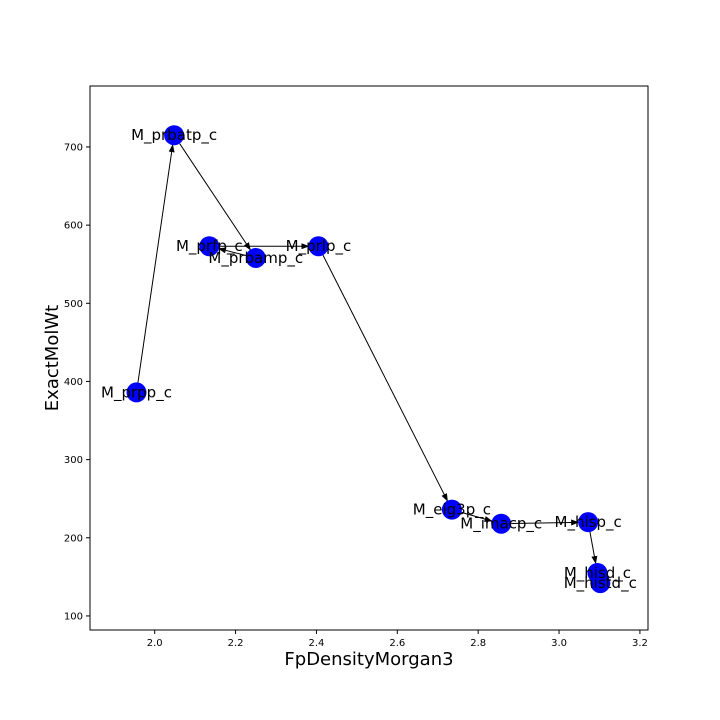 The width and height of the screenshot is (720, 720). What do you see at coordinates (73, 304) in the screenshot?
I see `y-tick-label: 500` at bounding box center [73, 304].